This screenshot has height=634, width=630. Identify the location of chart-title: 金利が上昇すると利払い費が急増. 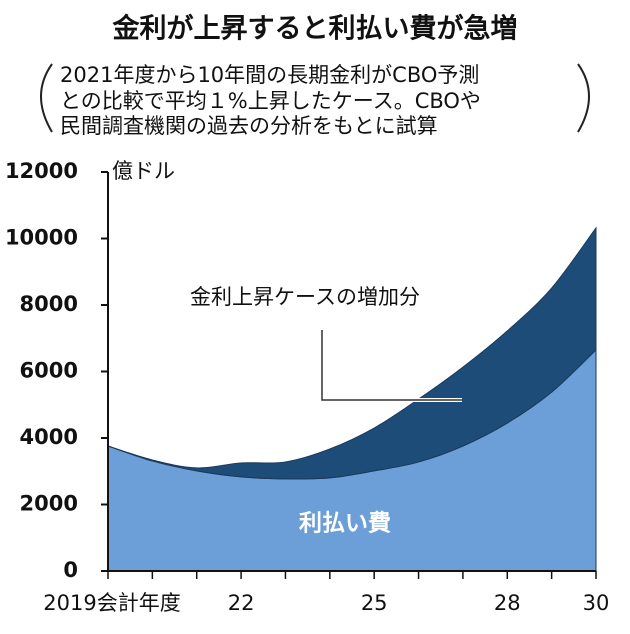
(315, 29).